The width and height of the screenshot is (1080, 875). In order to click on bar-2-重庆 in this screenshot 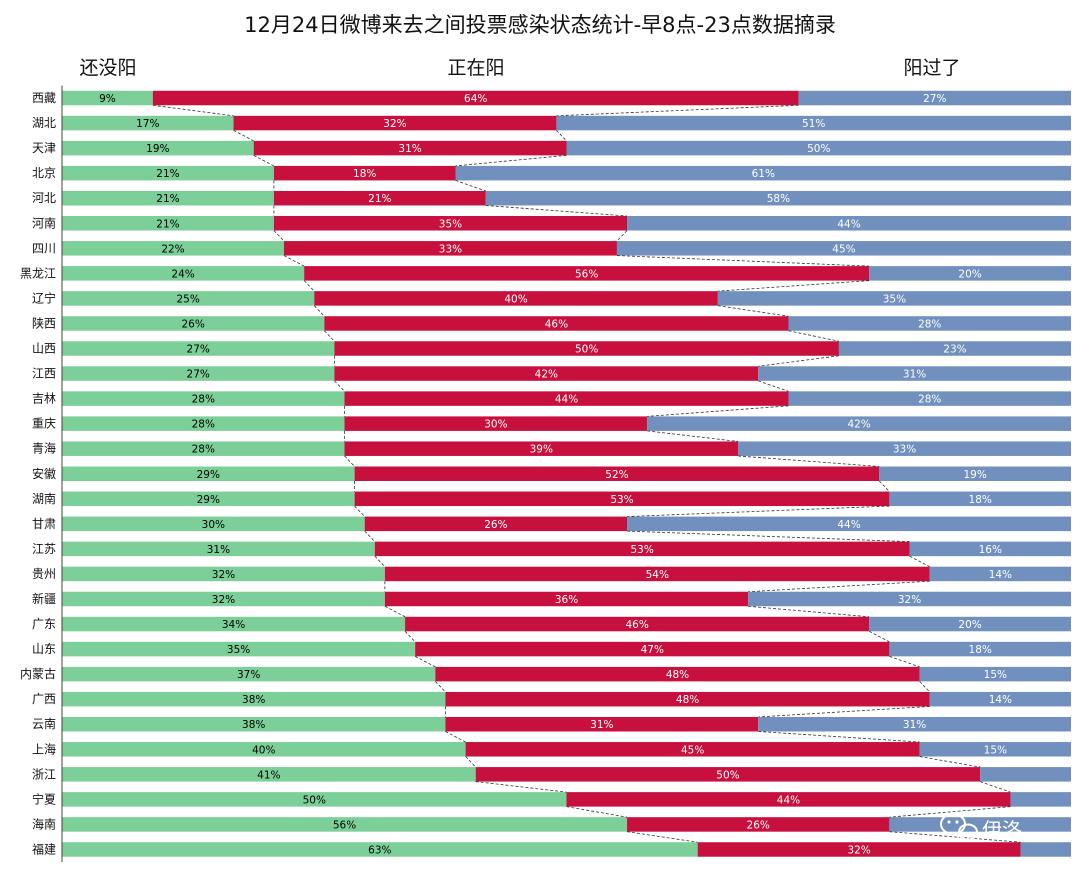, I will do `click(859, 423)`.